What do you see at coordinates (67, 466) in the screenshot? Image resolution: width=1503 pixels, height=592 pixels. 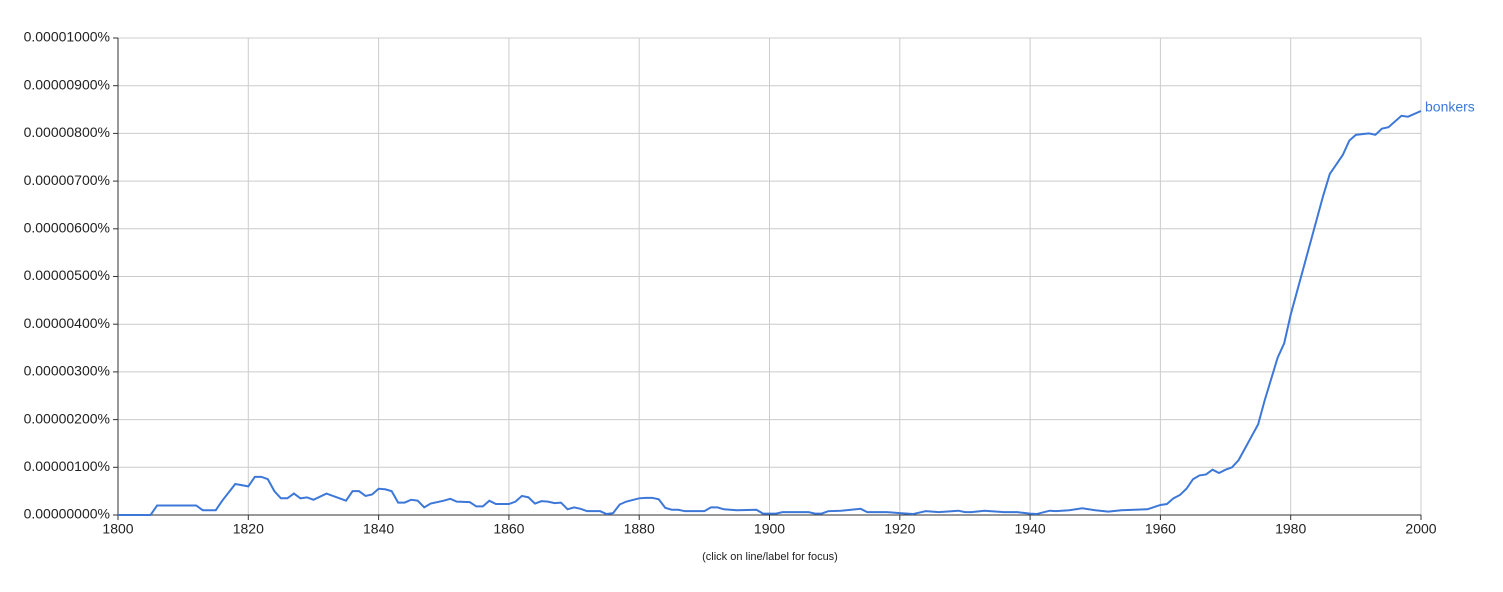 I see `y-tick-label: 0.00000100%` at bounding box center [67, 466].